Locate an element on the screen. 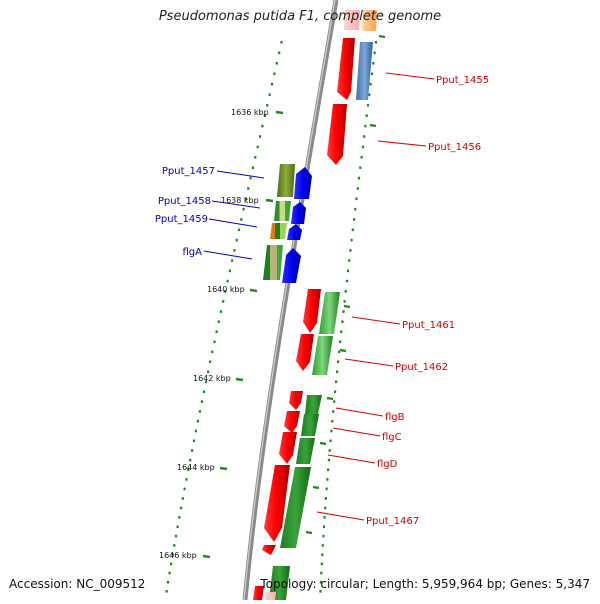  label-Pput_1461: Pput_1461 is located at coordinates (428, 325).